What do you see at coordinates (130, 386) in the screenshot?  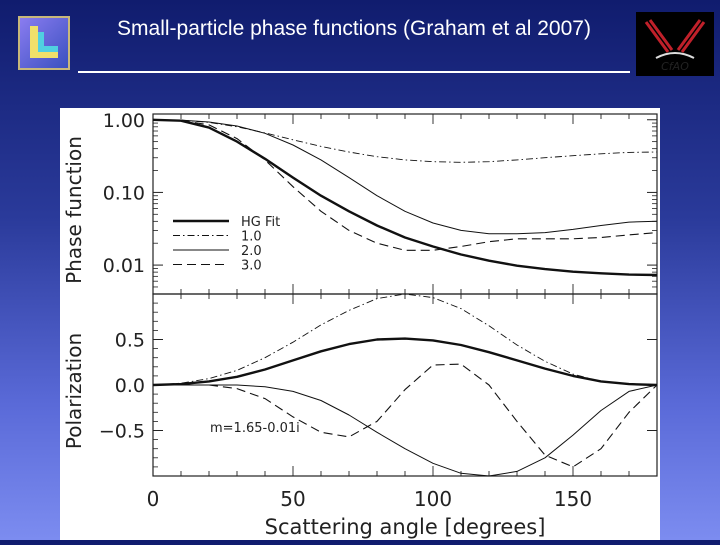 I see `bottom-y-tick-label: 0.0` at bounding box center [130, 386].